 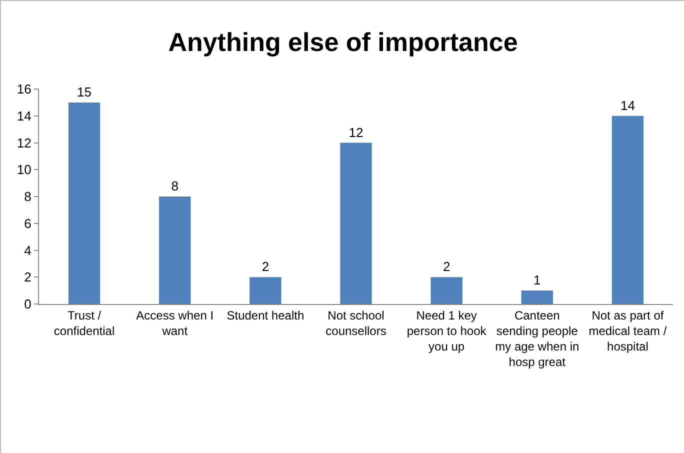 What do you see at coordinates (265, 315) in the screenshot?
I see `x-tick-label: Student health` at bounding box center [265, 315].